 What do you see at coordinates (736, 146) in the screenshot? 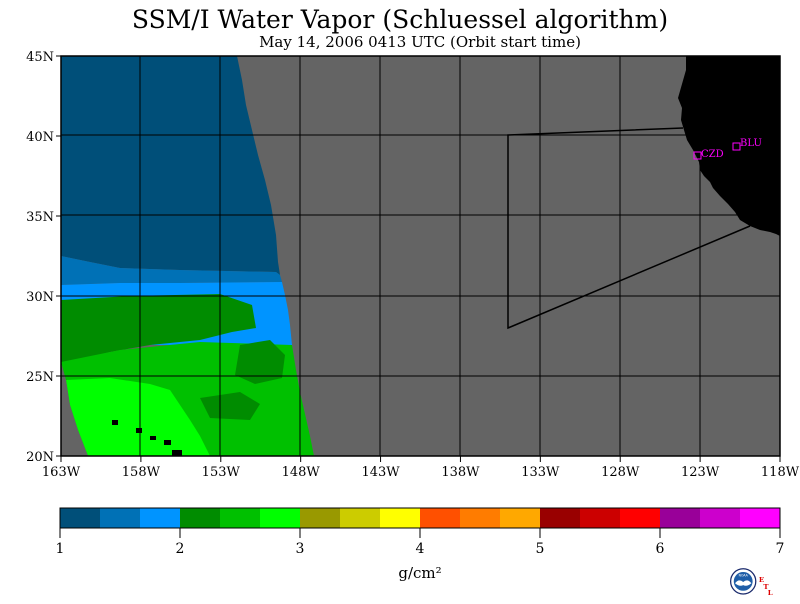
I see `site-marker-blu` at bounding box center [736, 146].